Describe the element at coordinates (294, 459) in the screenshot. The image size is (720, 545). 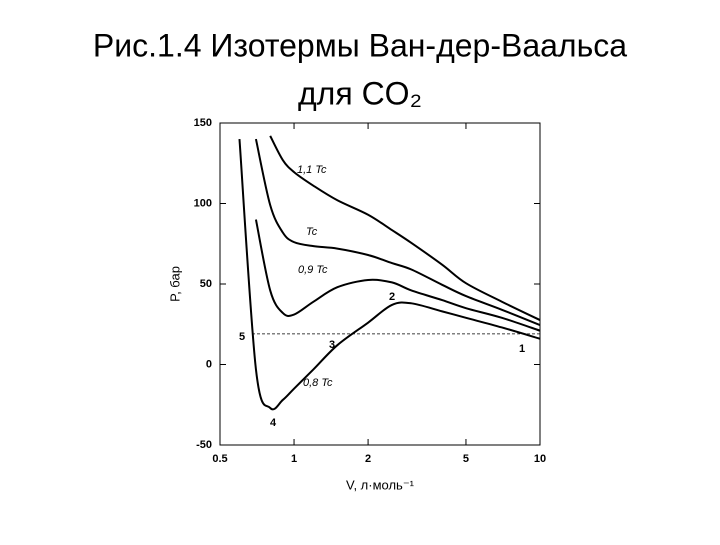
I see `x-tick-label: 1` at that location.